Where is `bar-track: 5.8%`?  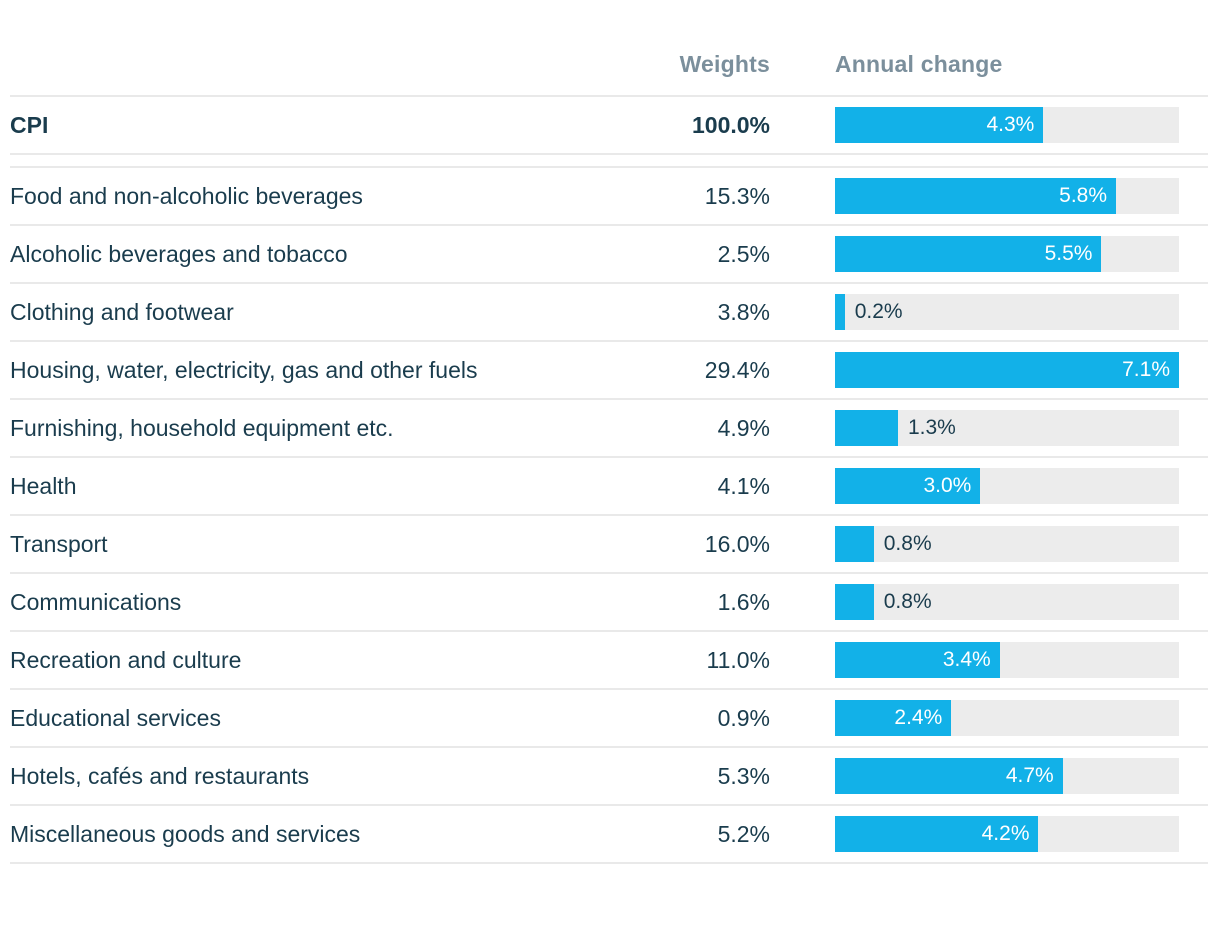
bar-track: 5.8% is located at coordinates (1007, 196).